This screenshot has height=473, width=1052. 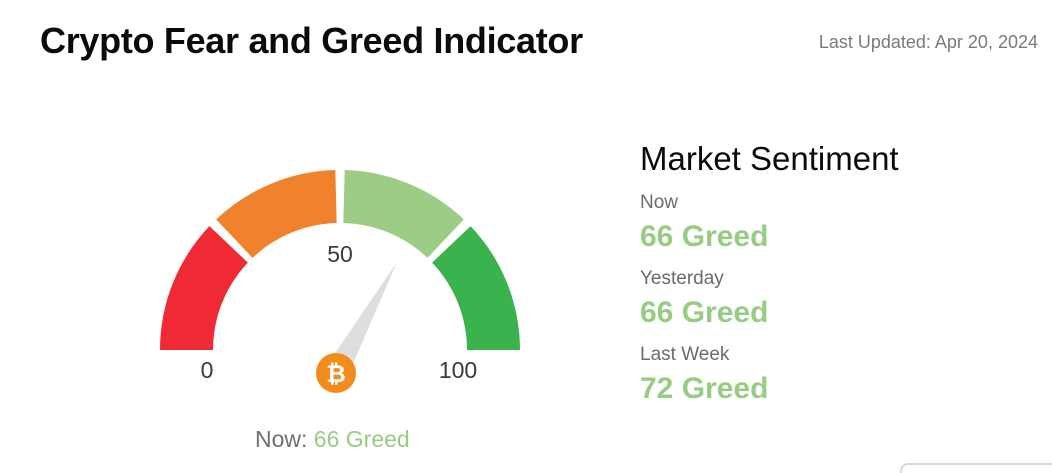 I want to click on gauge-needle, so click(x=361, y=320).